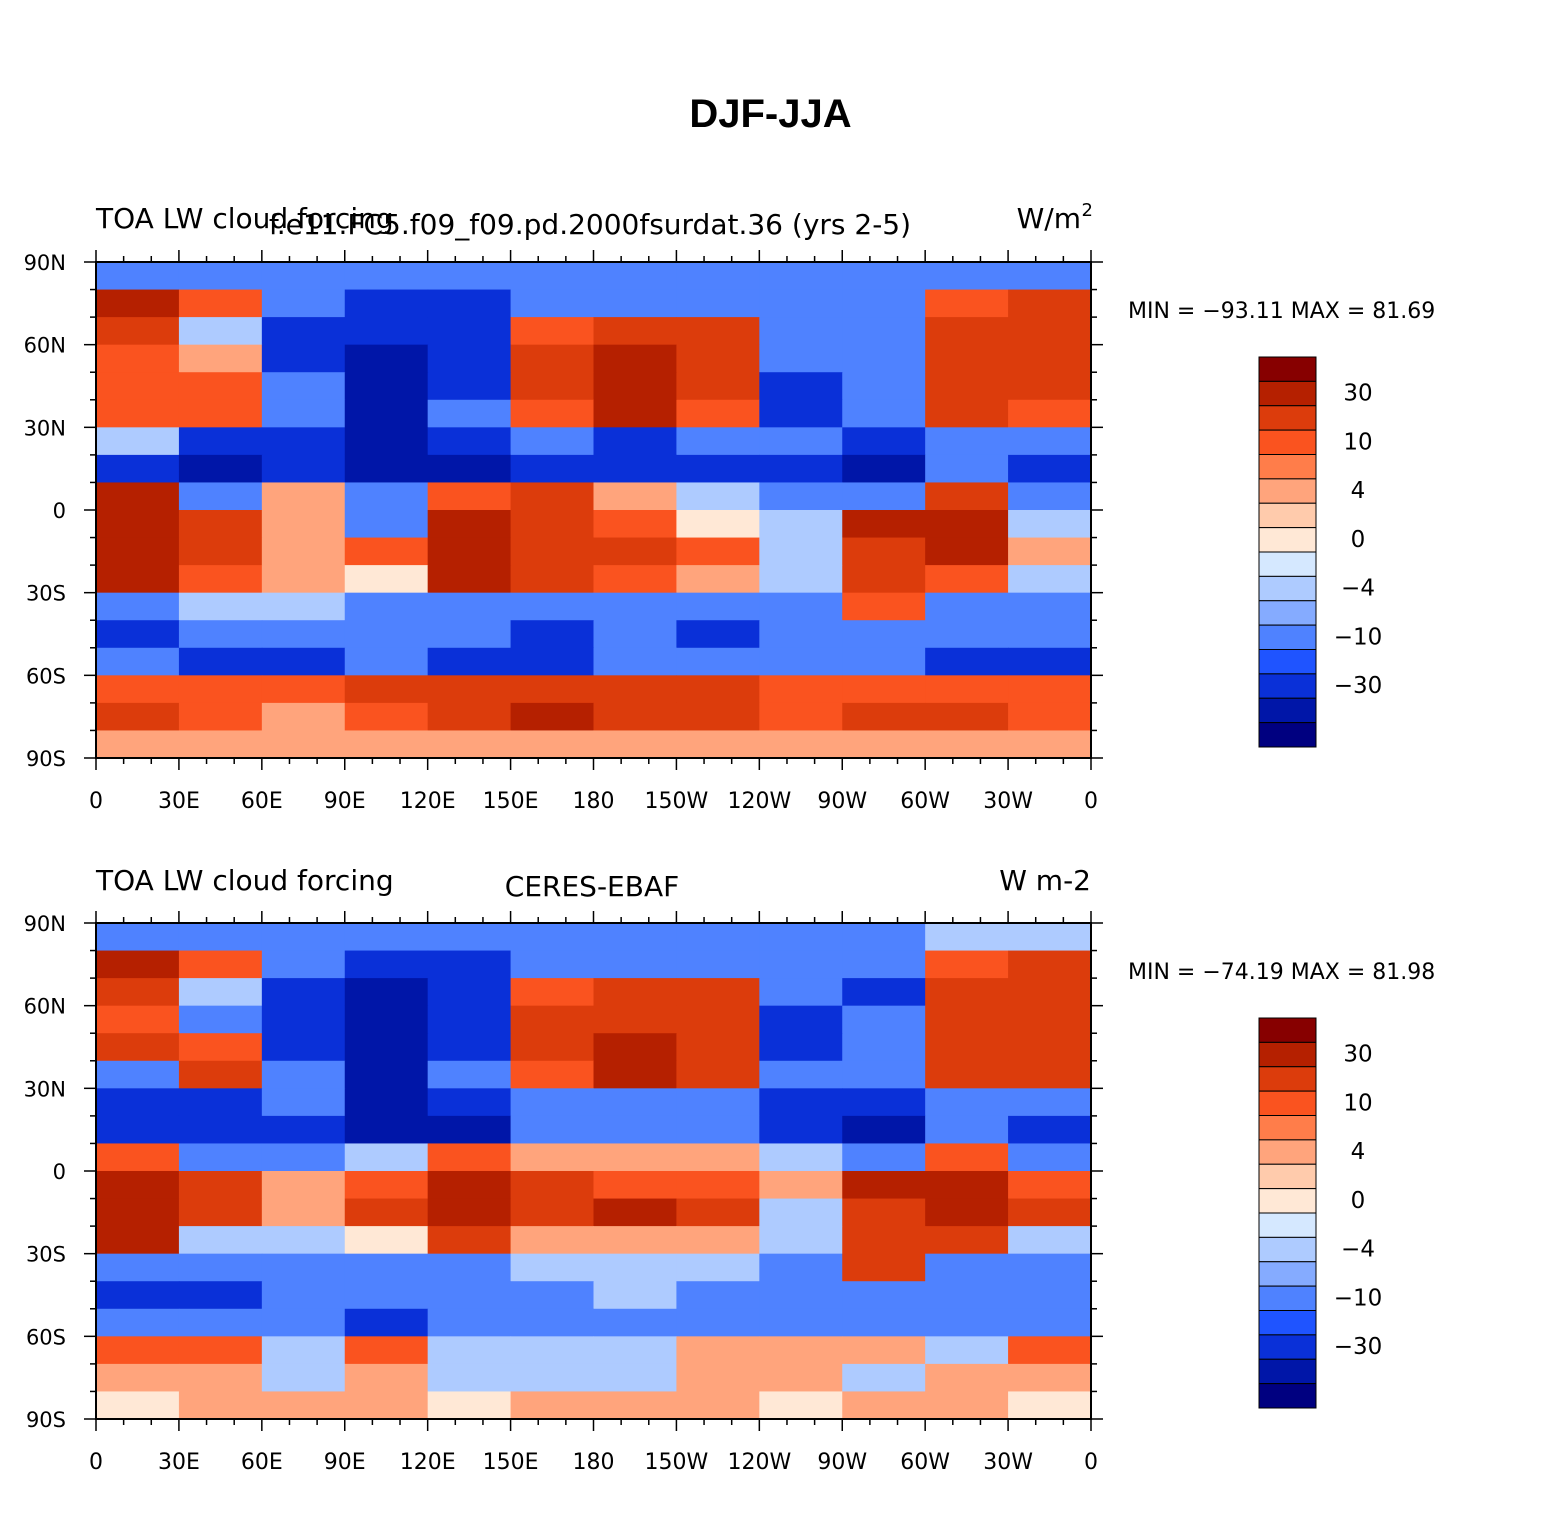 The image size is (1541, 1538). I want to click on x-tick-label: 150E, so click(511, 1462).